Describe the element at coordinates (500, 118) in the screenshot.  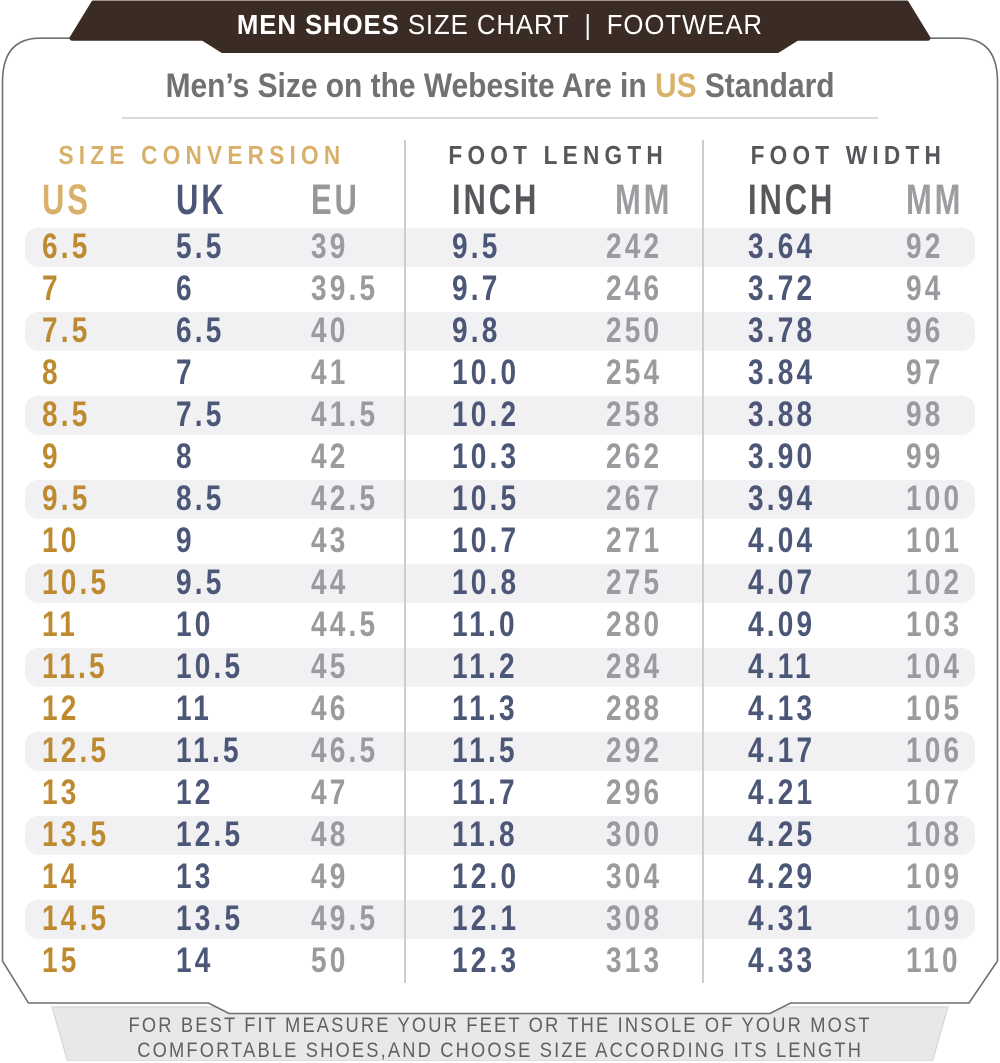
I see `heading-divider` at that location.